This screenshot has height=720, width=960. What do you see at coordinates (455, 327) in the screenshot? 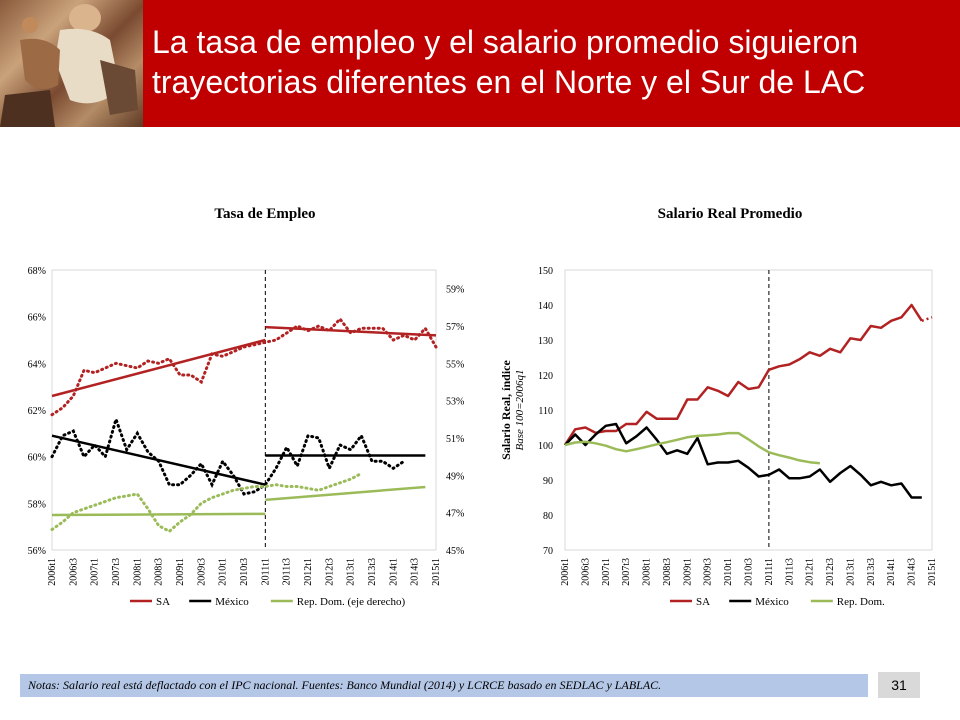
I see `y-right-tick-label: 57%` at bounding box center [455, 327].